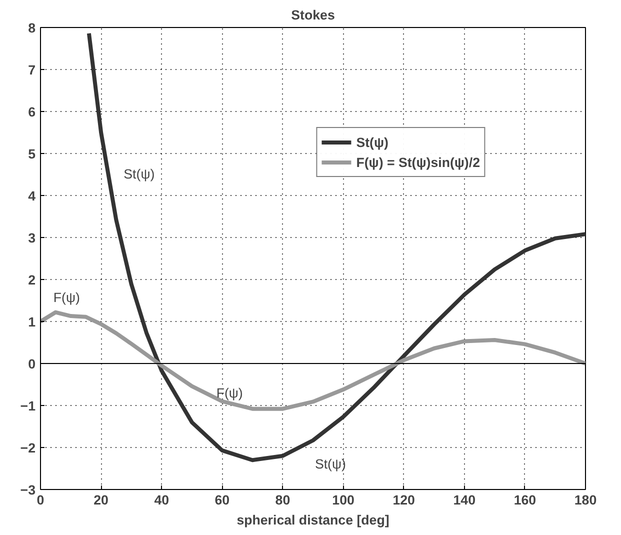  Describe the element at coordinates (403, 500) in the screenshot. I see `x-tick-label: 120` at that location.